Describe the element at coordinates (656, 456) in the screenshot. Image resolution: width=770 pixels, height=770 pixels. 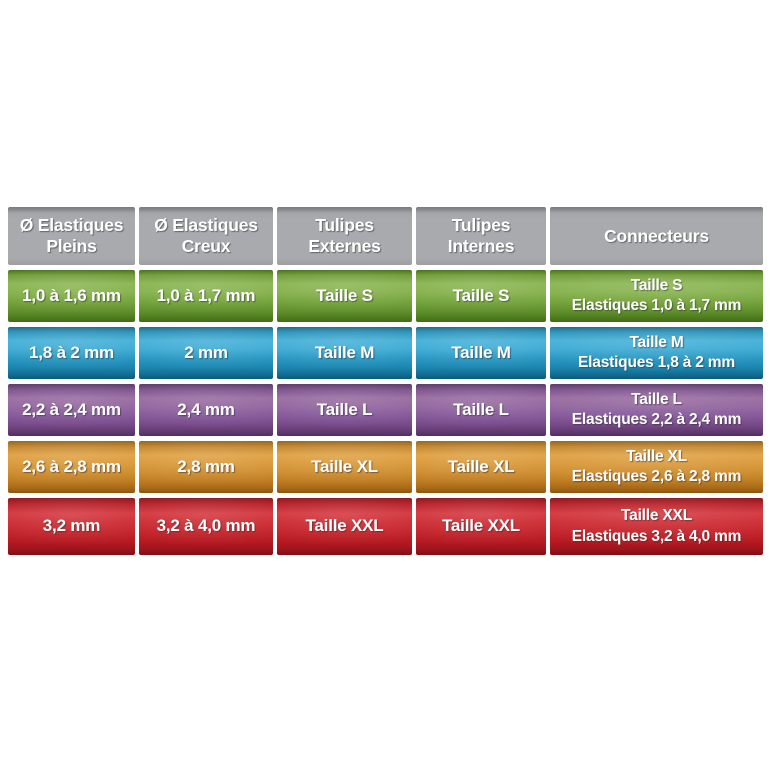
I see `connector-taille-label: Taille XL` at that location.